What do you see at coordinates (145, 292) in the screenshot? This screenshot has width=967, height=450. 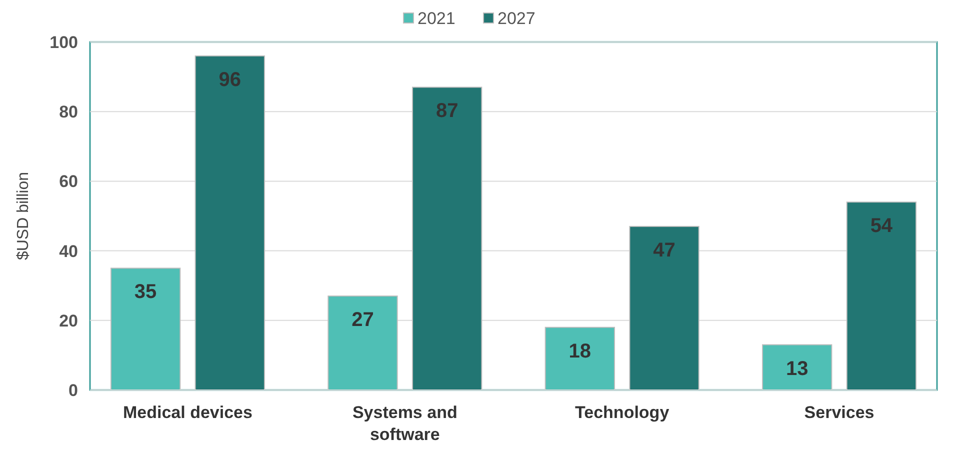 I see `data-label: 35` at bounding box center [145, 292].